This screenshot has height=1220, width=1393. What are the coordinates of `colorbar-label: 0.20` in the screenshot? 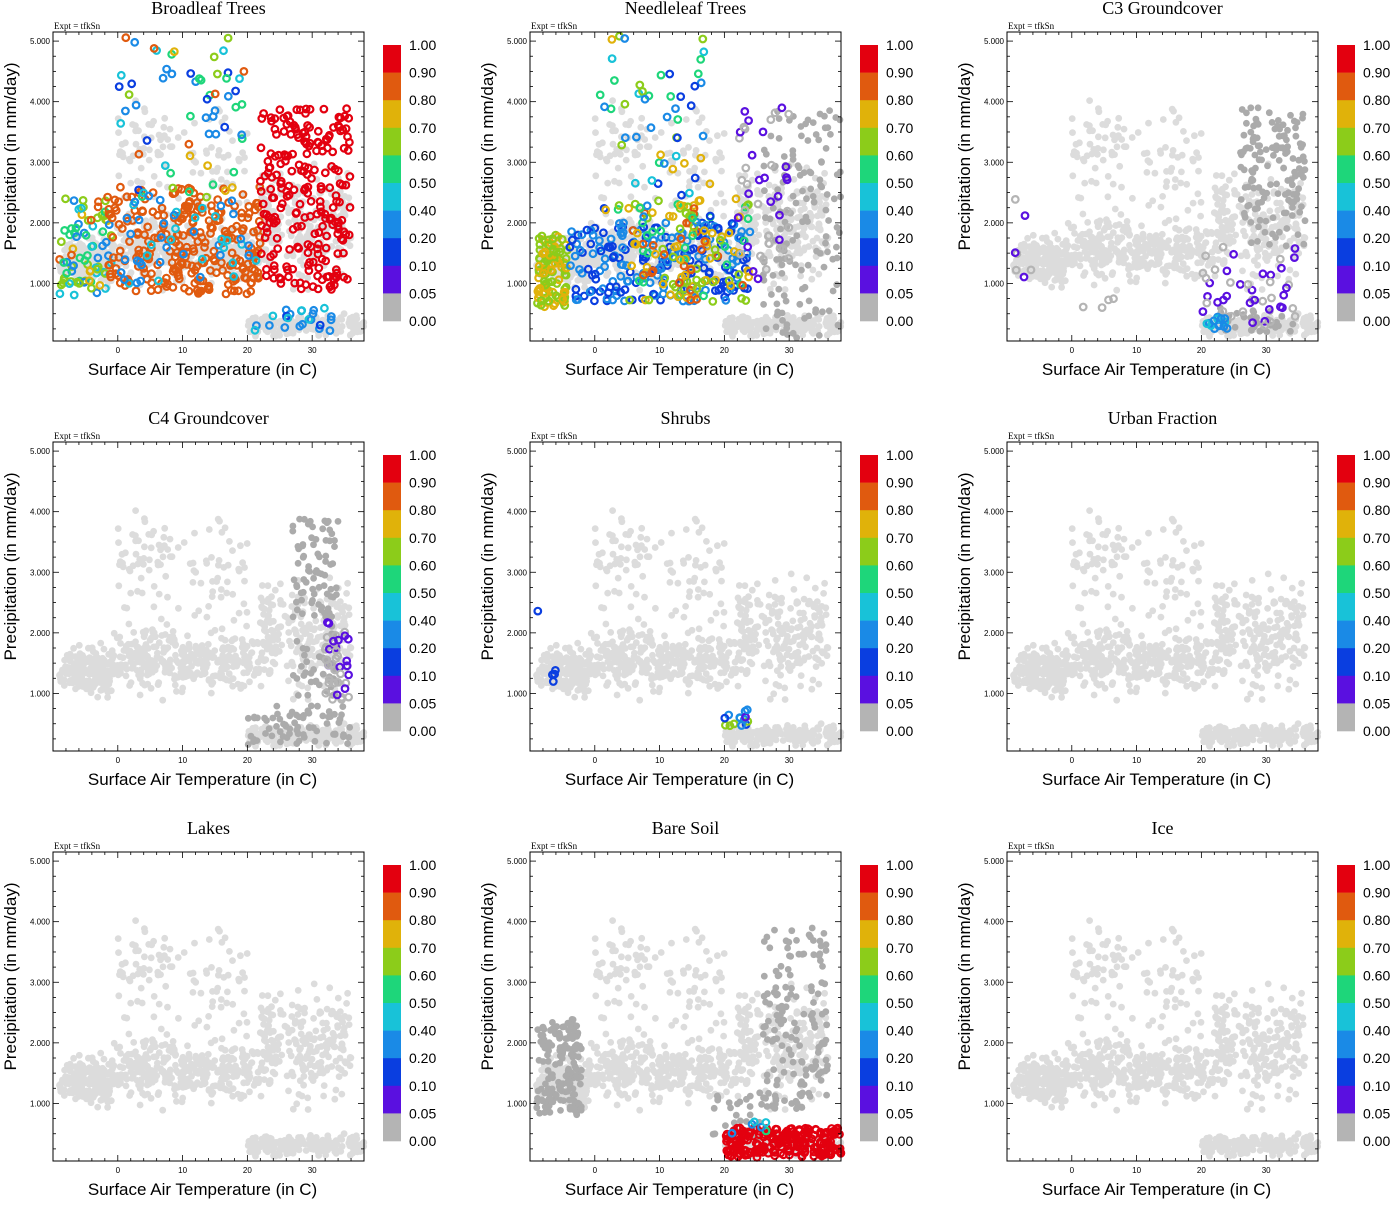 It's located at (422, 238).